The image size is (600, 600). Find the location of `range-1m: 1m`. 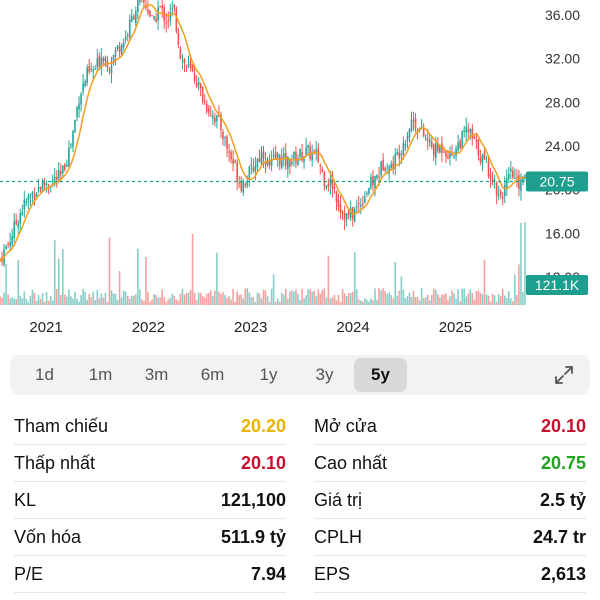

range-1m: 1m is located at coordinates (100, 374).